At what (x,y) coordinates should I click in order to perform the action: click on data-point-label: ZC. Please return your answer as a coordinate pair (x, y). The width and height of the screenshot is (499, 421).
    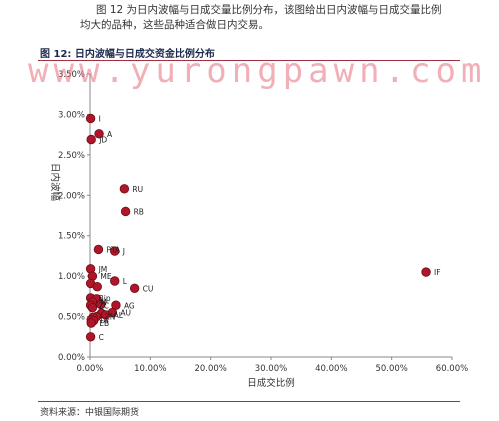
    Looking at the image, I should click on (104, 305).